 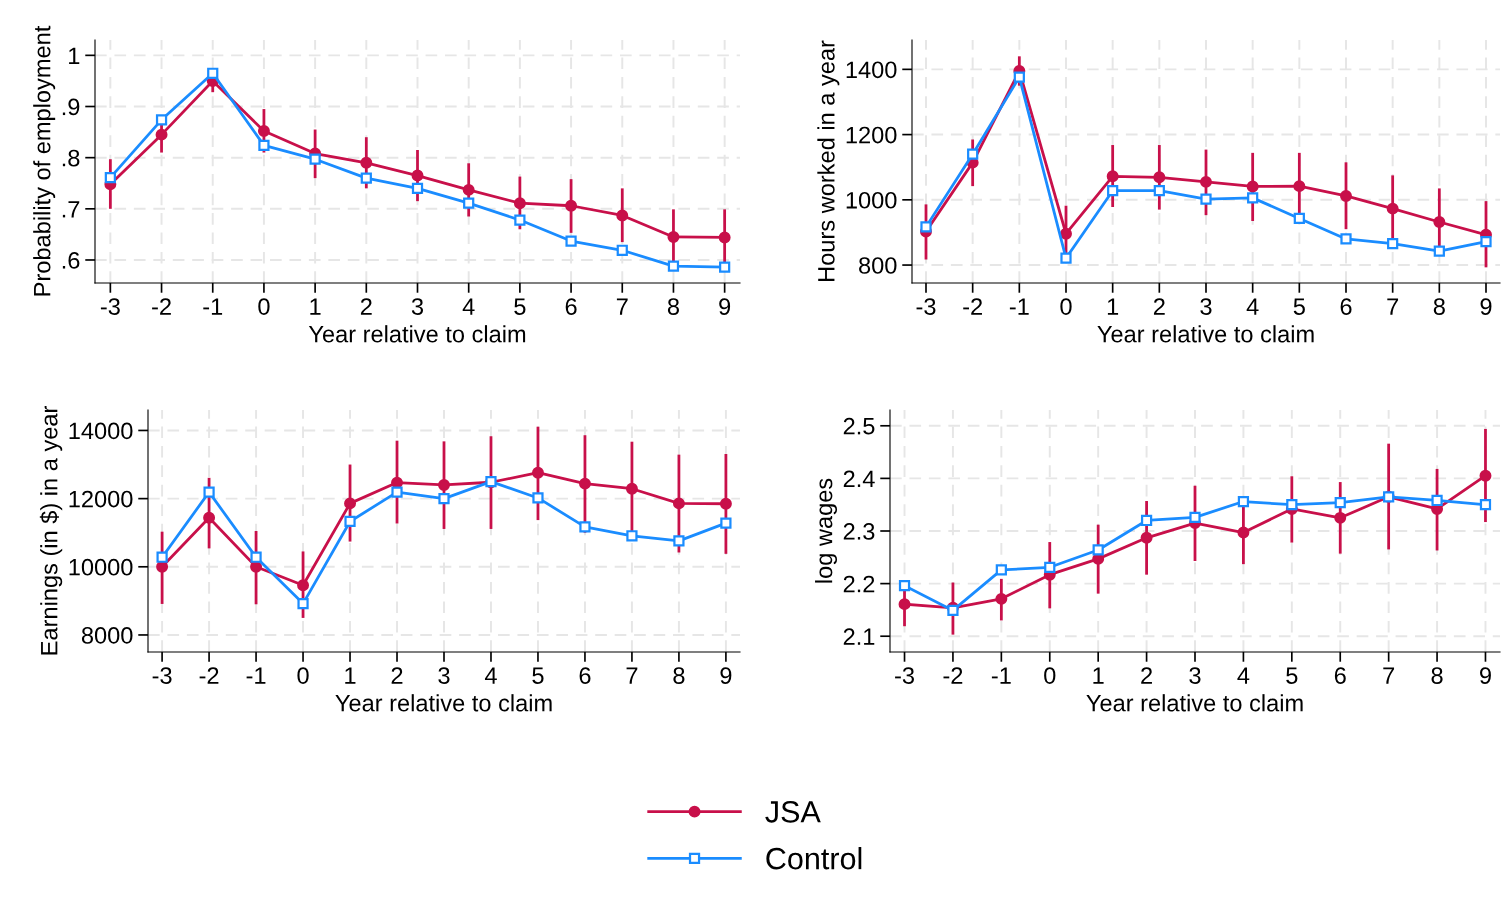 What do you see at coordinates (814, 858) in the screenshot?
I see `legend-label: Control` at bounding box center [814, 858].